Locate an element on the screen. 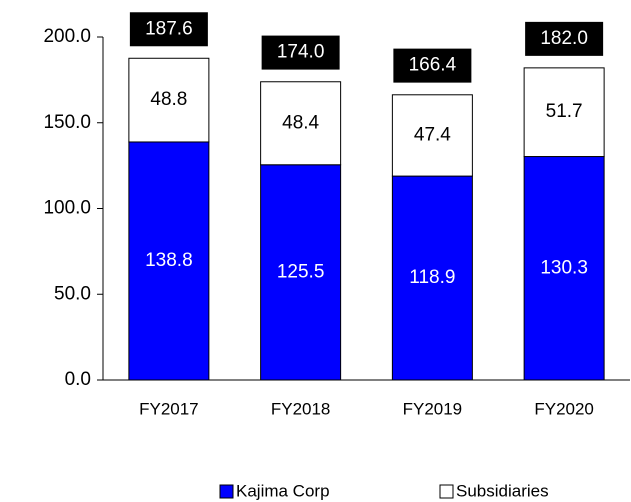  legend-label: Subsidiaries is located at coordinates (502, 490).